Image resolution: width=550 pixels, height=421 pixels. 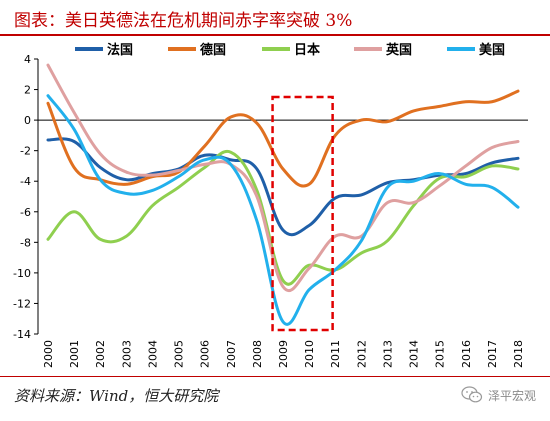 What do you see at coordinates (257, 354) in the screenshot?
I see `x-tick-label: 2008` at bounding box center [257, 354].